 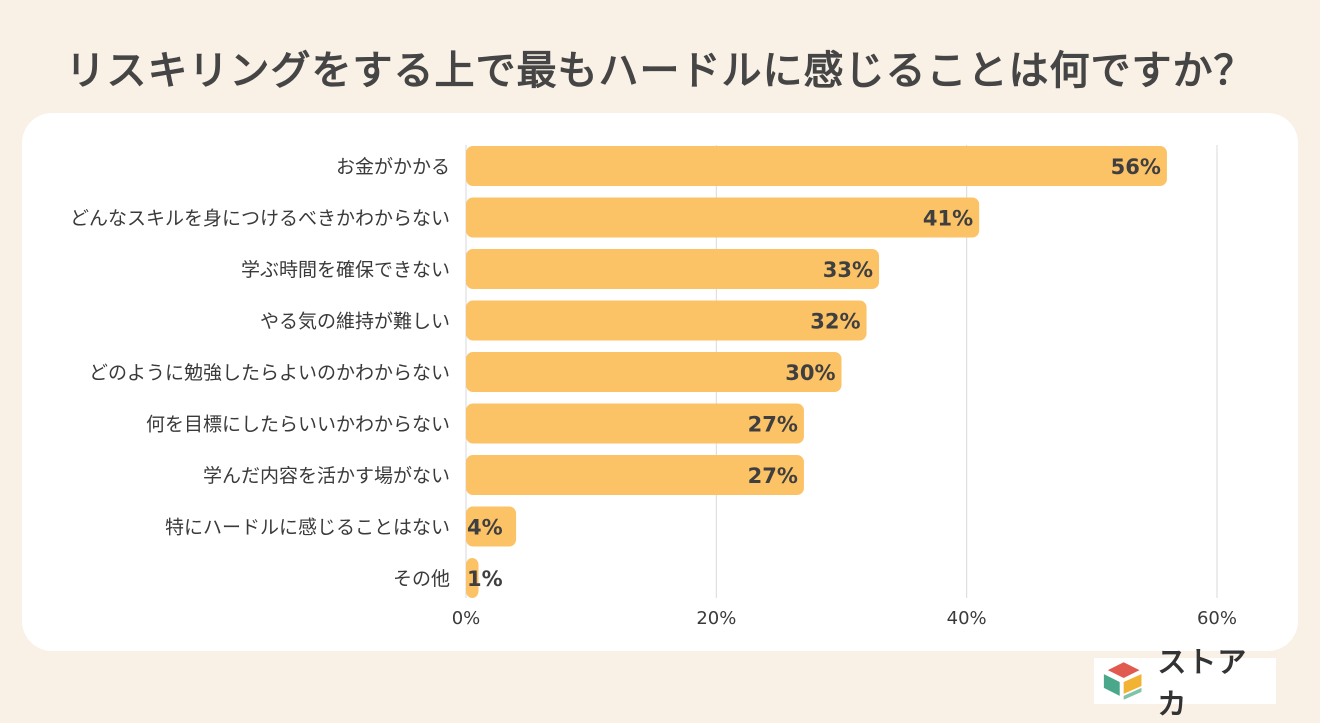 I want to click on category-label: 学ぶ時間を確保できない, so click(x=345, y=270).